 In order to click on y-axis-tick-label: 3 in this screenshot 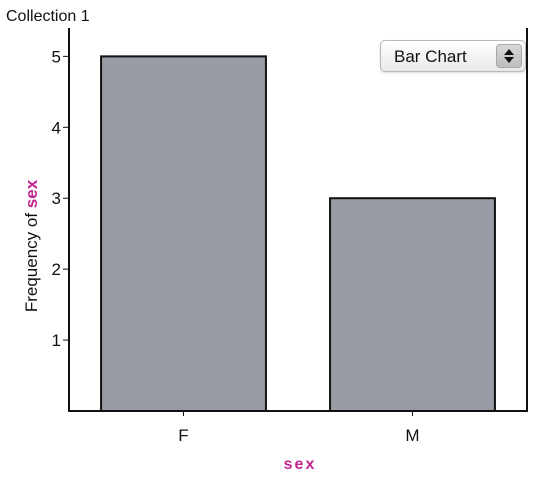, I will do `click(56, 198)`.